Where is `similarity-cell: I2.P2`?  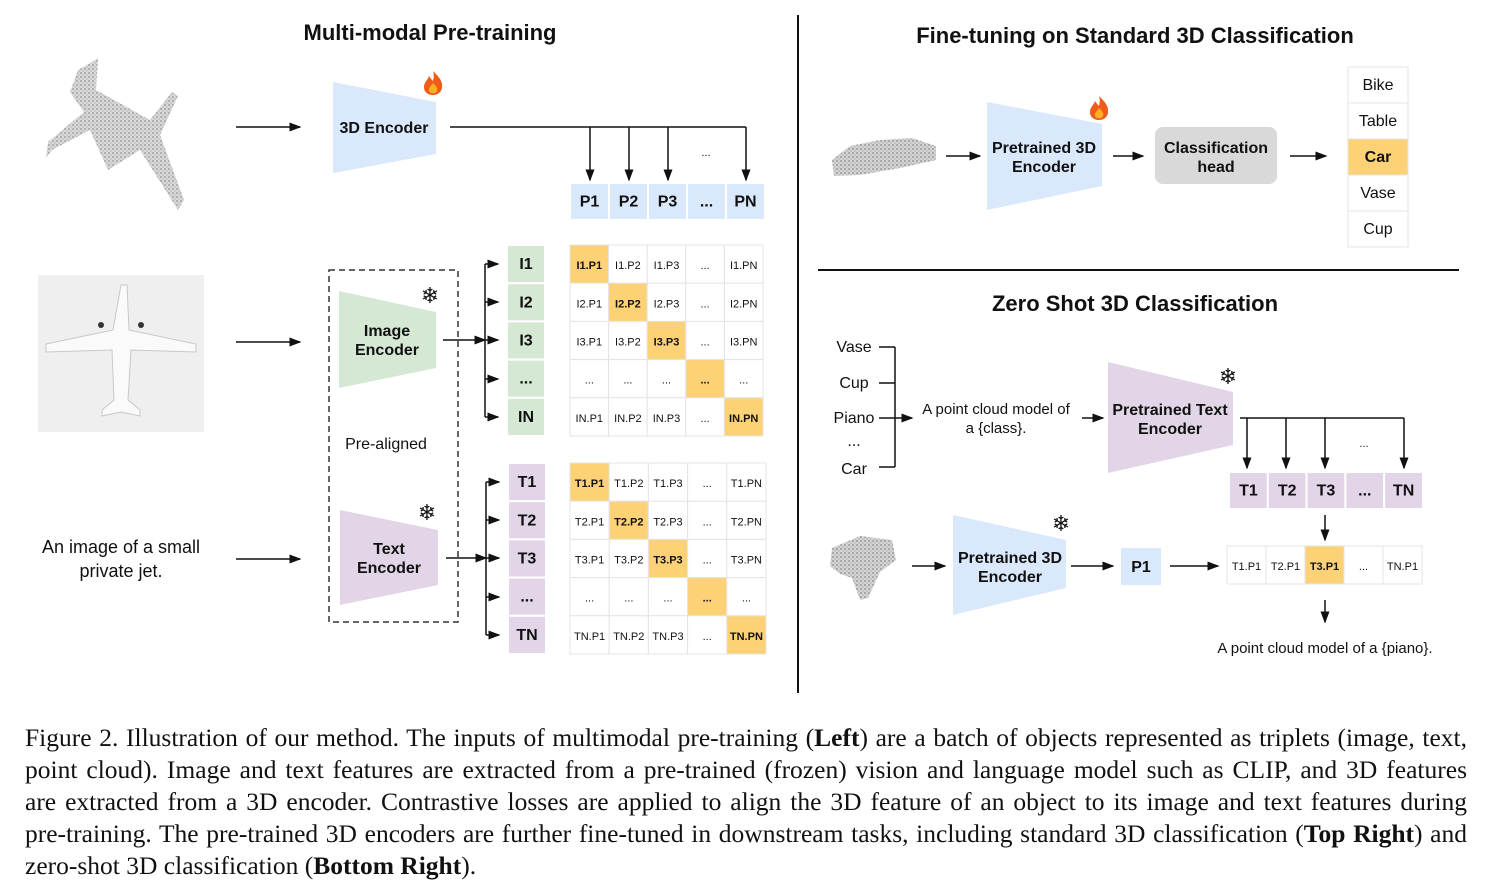
similarity-cell: I2.P2 is located at coordinates (628, 304).